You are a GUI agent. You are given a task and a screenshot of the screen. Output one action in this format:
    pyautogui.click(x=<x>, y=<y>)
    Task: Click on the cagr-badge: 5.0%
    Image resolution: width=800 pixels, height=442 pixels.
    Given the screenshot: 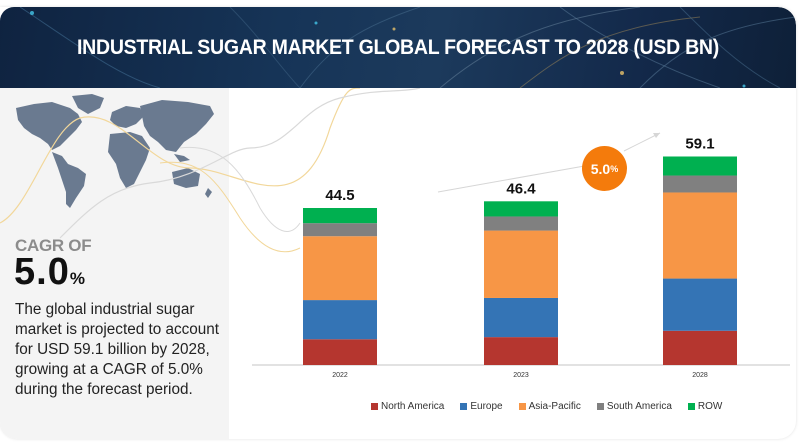 What is the action you would take?
    pyautogui.click(x=604, y=168)
    